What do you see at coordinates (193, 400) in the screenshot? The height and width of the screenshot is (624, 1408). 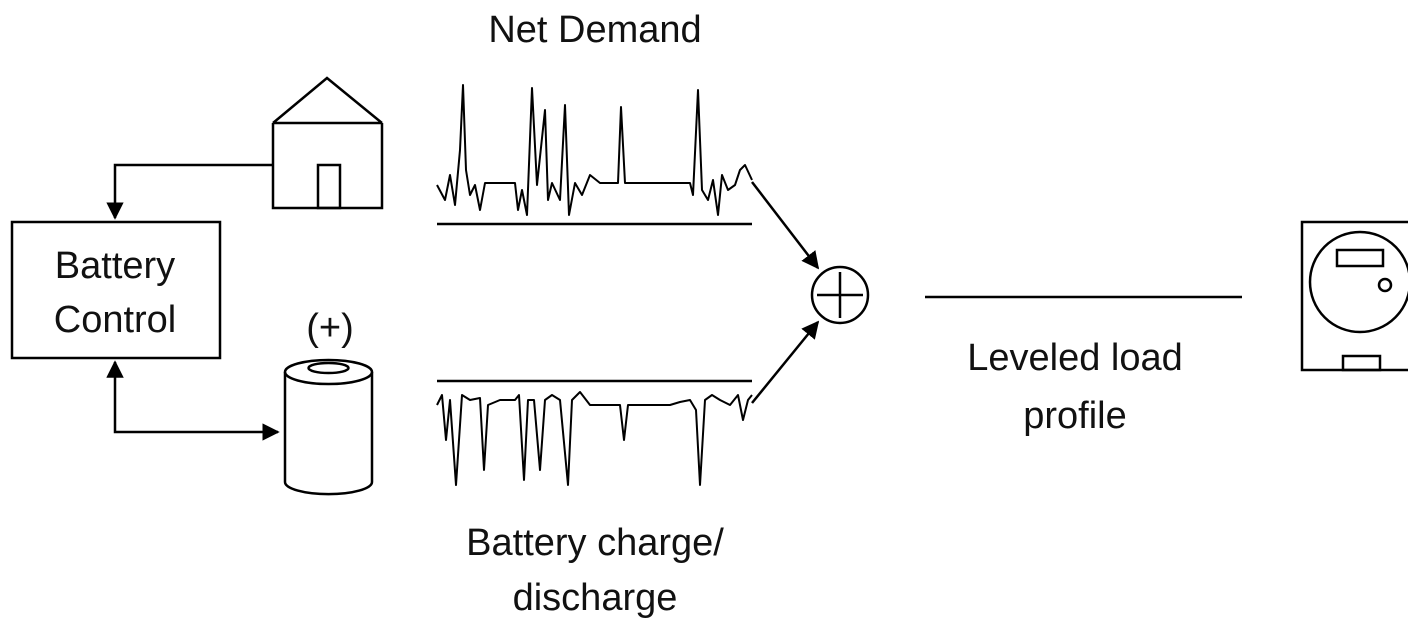 I see `control-battery-arrow` at bounding box center [193, 400].